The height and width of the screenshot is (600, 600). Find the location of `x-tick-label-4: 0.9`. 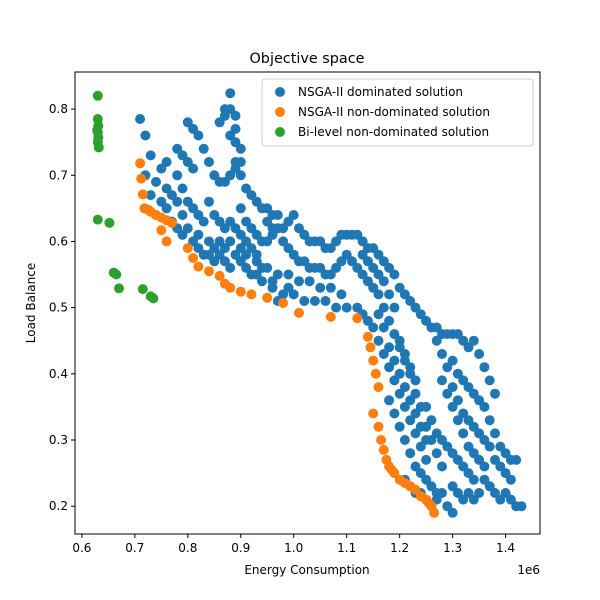

x-tick-label-4: 0.9 is located at coordinates (240, 548).